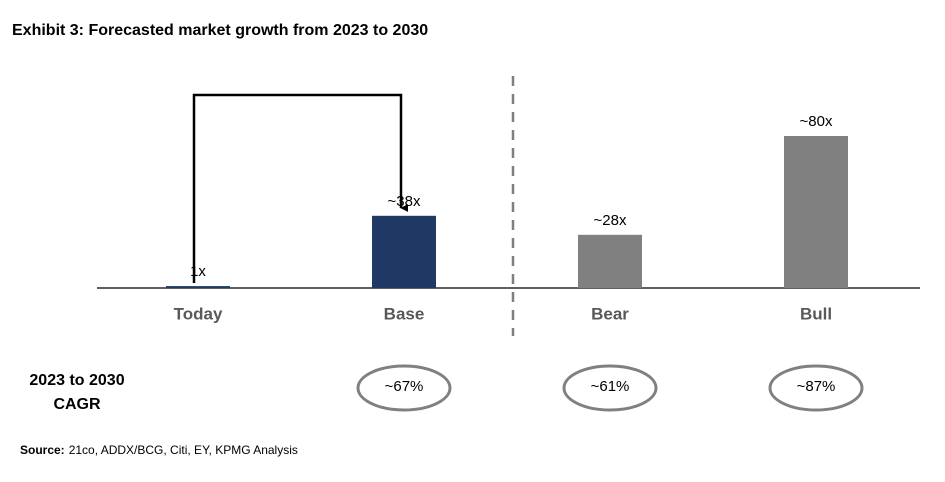 This screenshot has width=945, height=482. Describe the element at coordinates (404, 313) in the screenshot. I see `x-tick-label: Base` at that location.